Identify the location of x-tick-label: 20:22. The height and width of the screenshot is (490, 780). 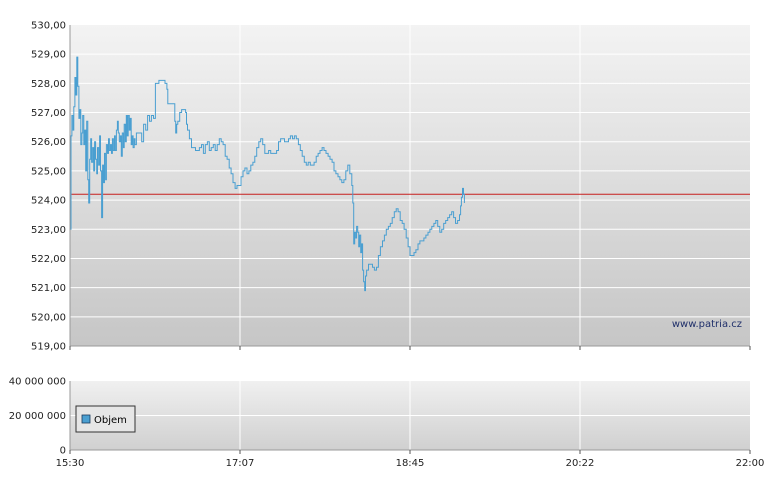
(580, 463).